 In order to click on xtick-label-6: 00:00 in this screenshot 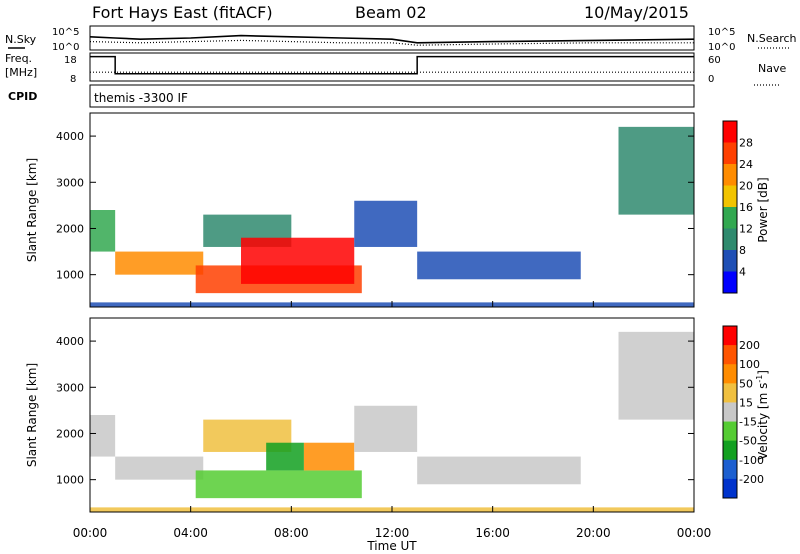, I will do `click(694, 533)`.